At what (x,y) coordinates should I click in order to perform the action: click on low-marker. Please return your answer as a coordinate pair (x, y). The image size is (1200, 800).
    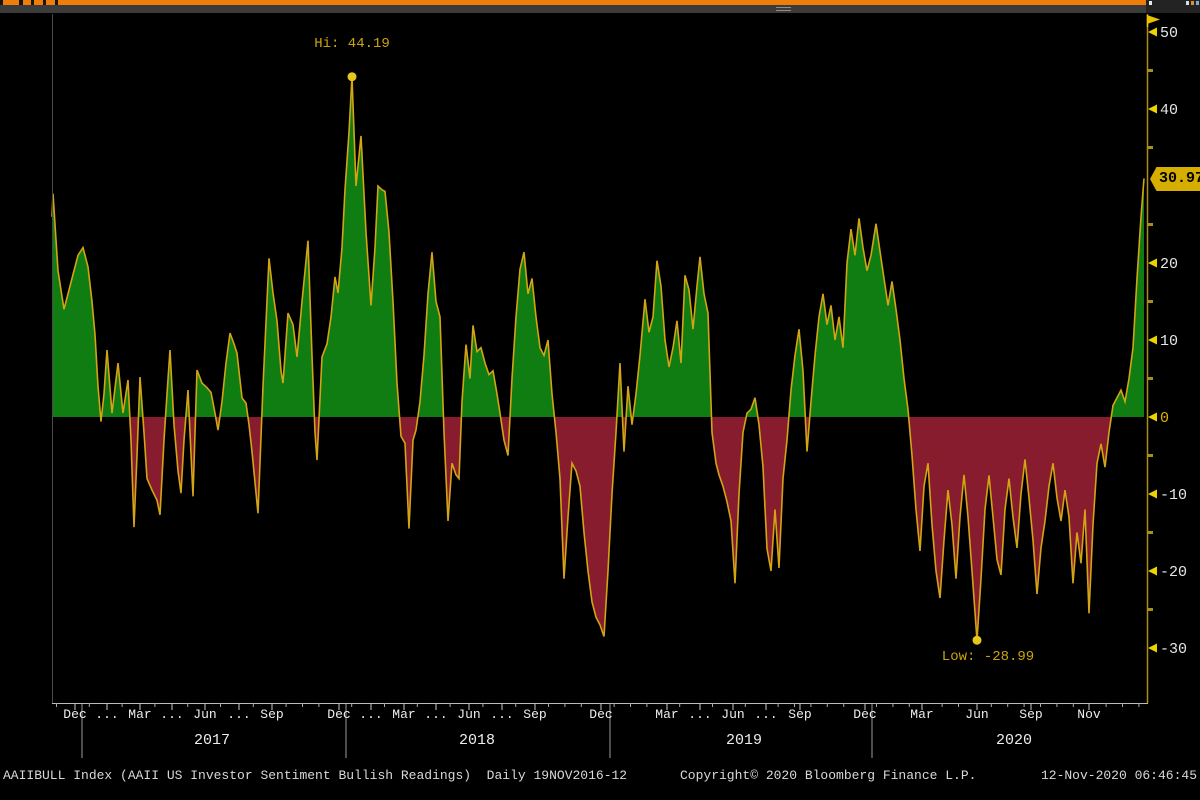
    Looking at the image, I should click on (977, 640).